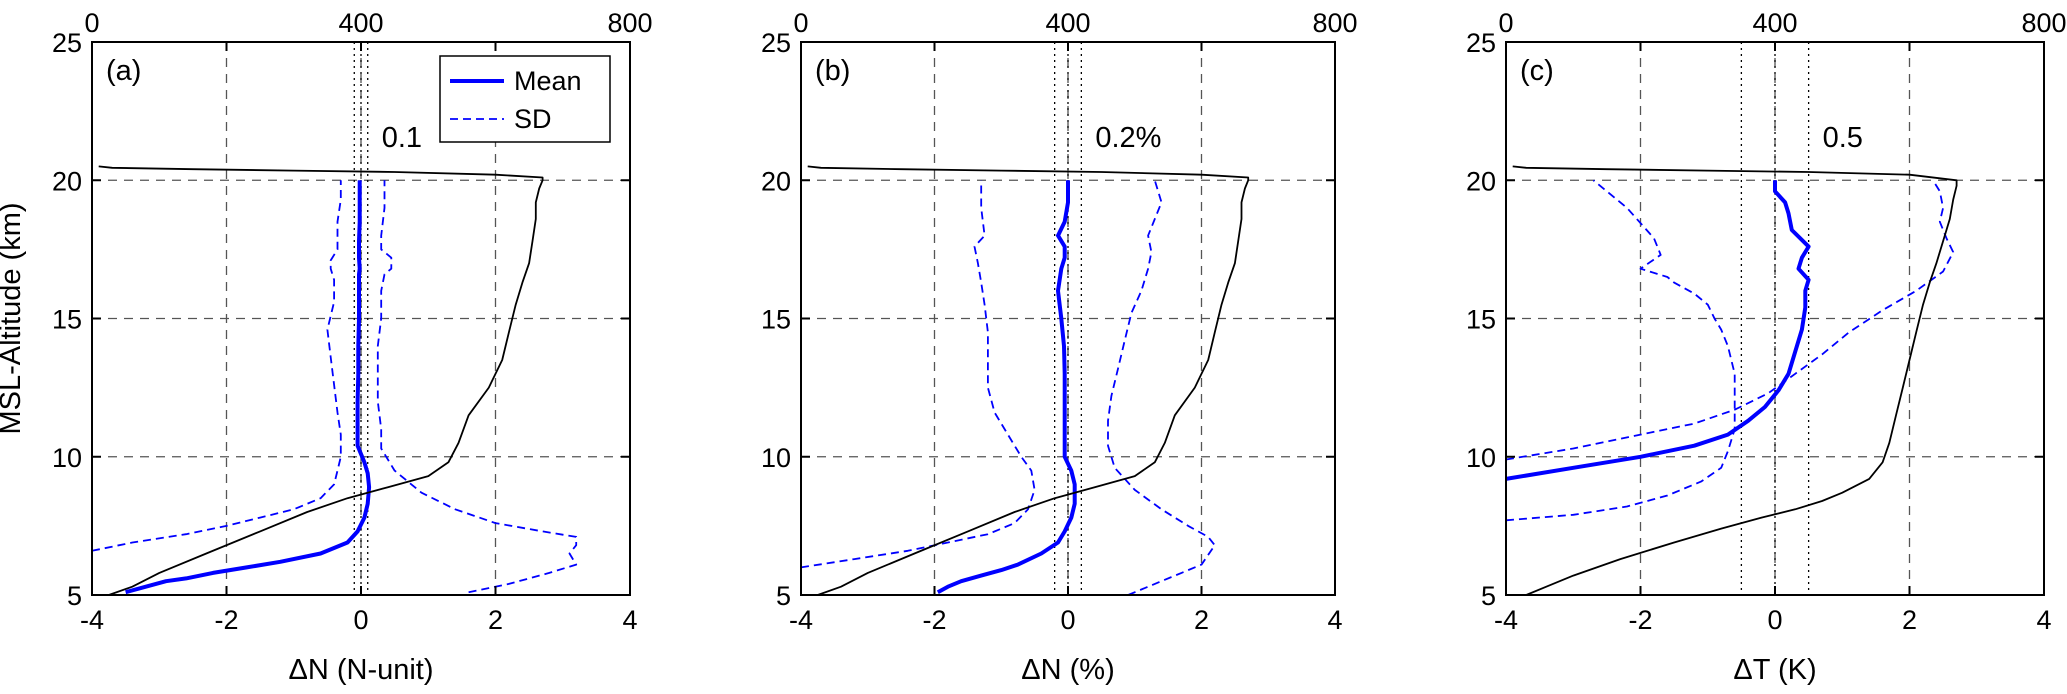 The width and height of the screenshot is (2067, 694). I want to click on x-axis-title: ΔT (K), so click(1774, 670).